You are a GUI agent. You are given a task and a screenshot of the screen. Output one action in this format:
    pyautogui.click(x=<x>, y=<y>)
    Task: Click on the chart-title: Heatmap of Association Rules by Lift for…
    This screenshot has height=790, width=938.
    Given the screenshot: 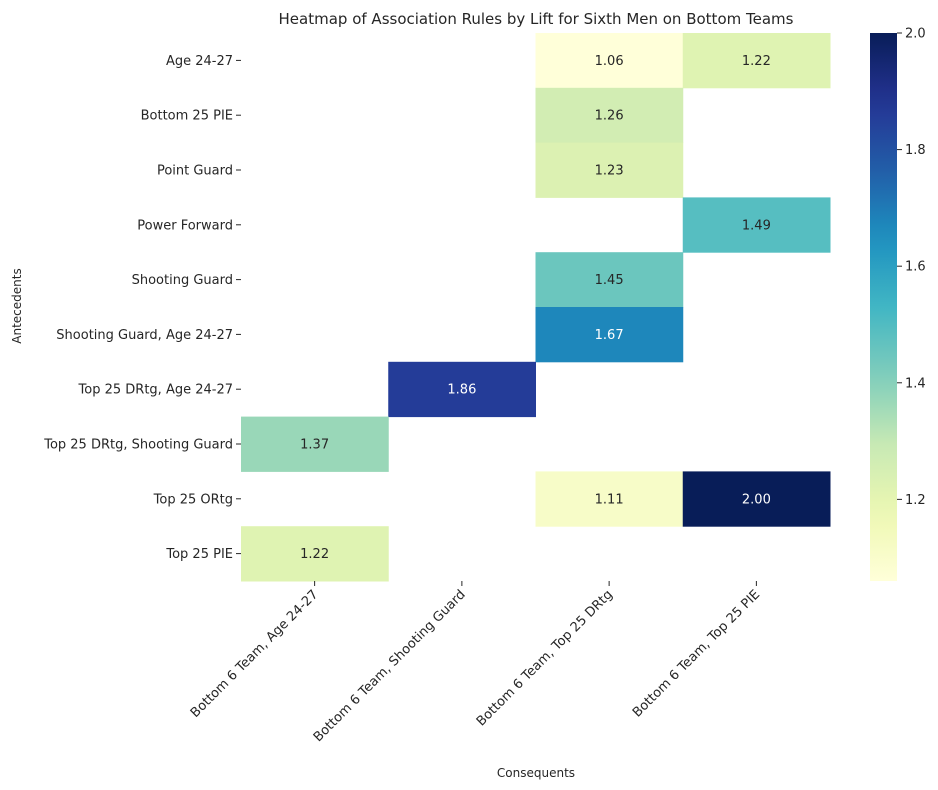 What is the action you would take?
    pyautogui.click(x=536, y=19)
    